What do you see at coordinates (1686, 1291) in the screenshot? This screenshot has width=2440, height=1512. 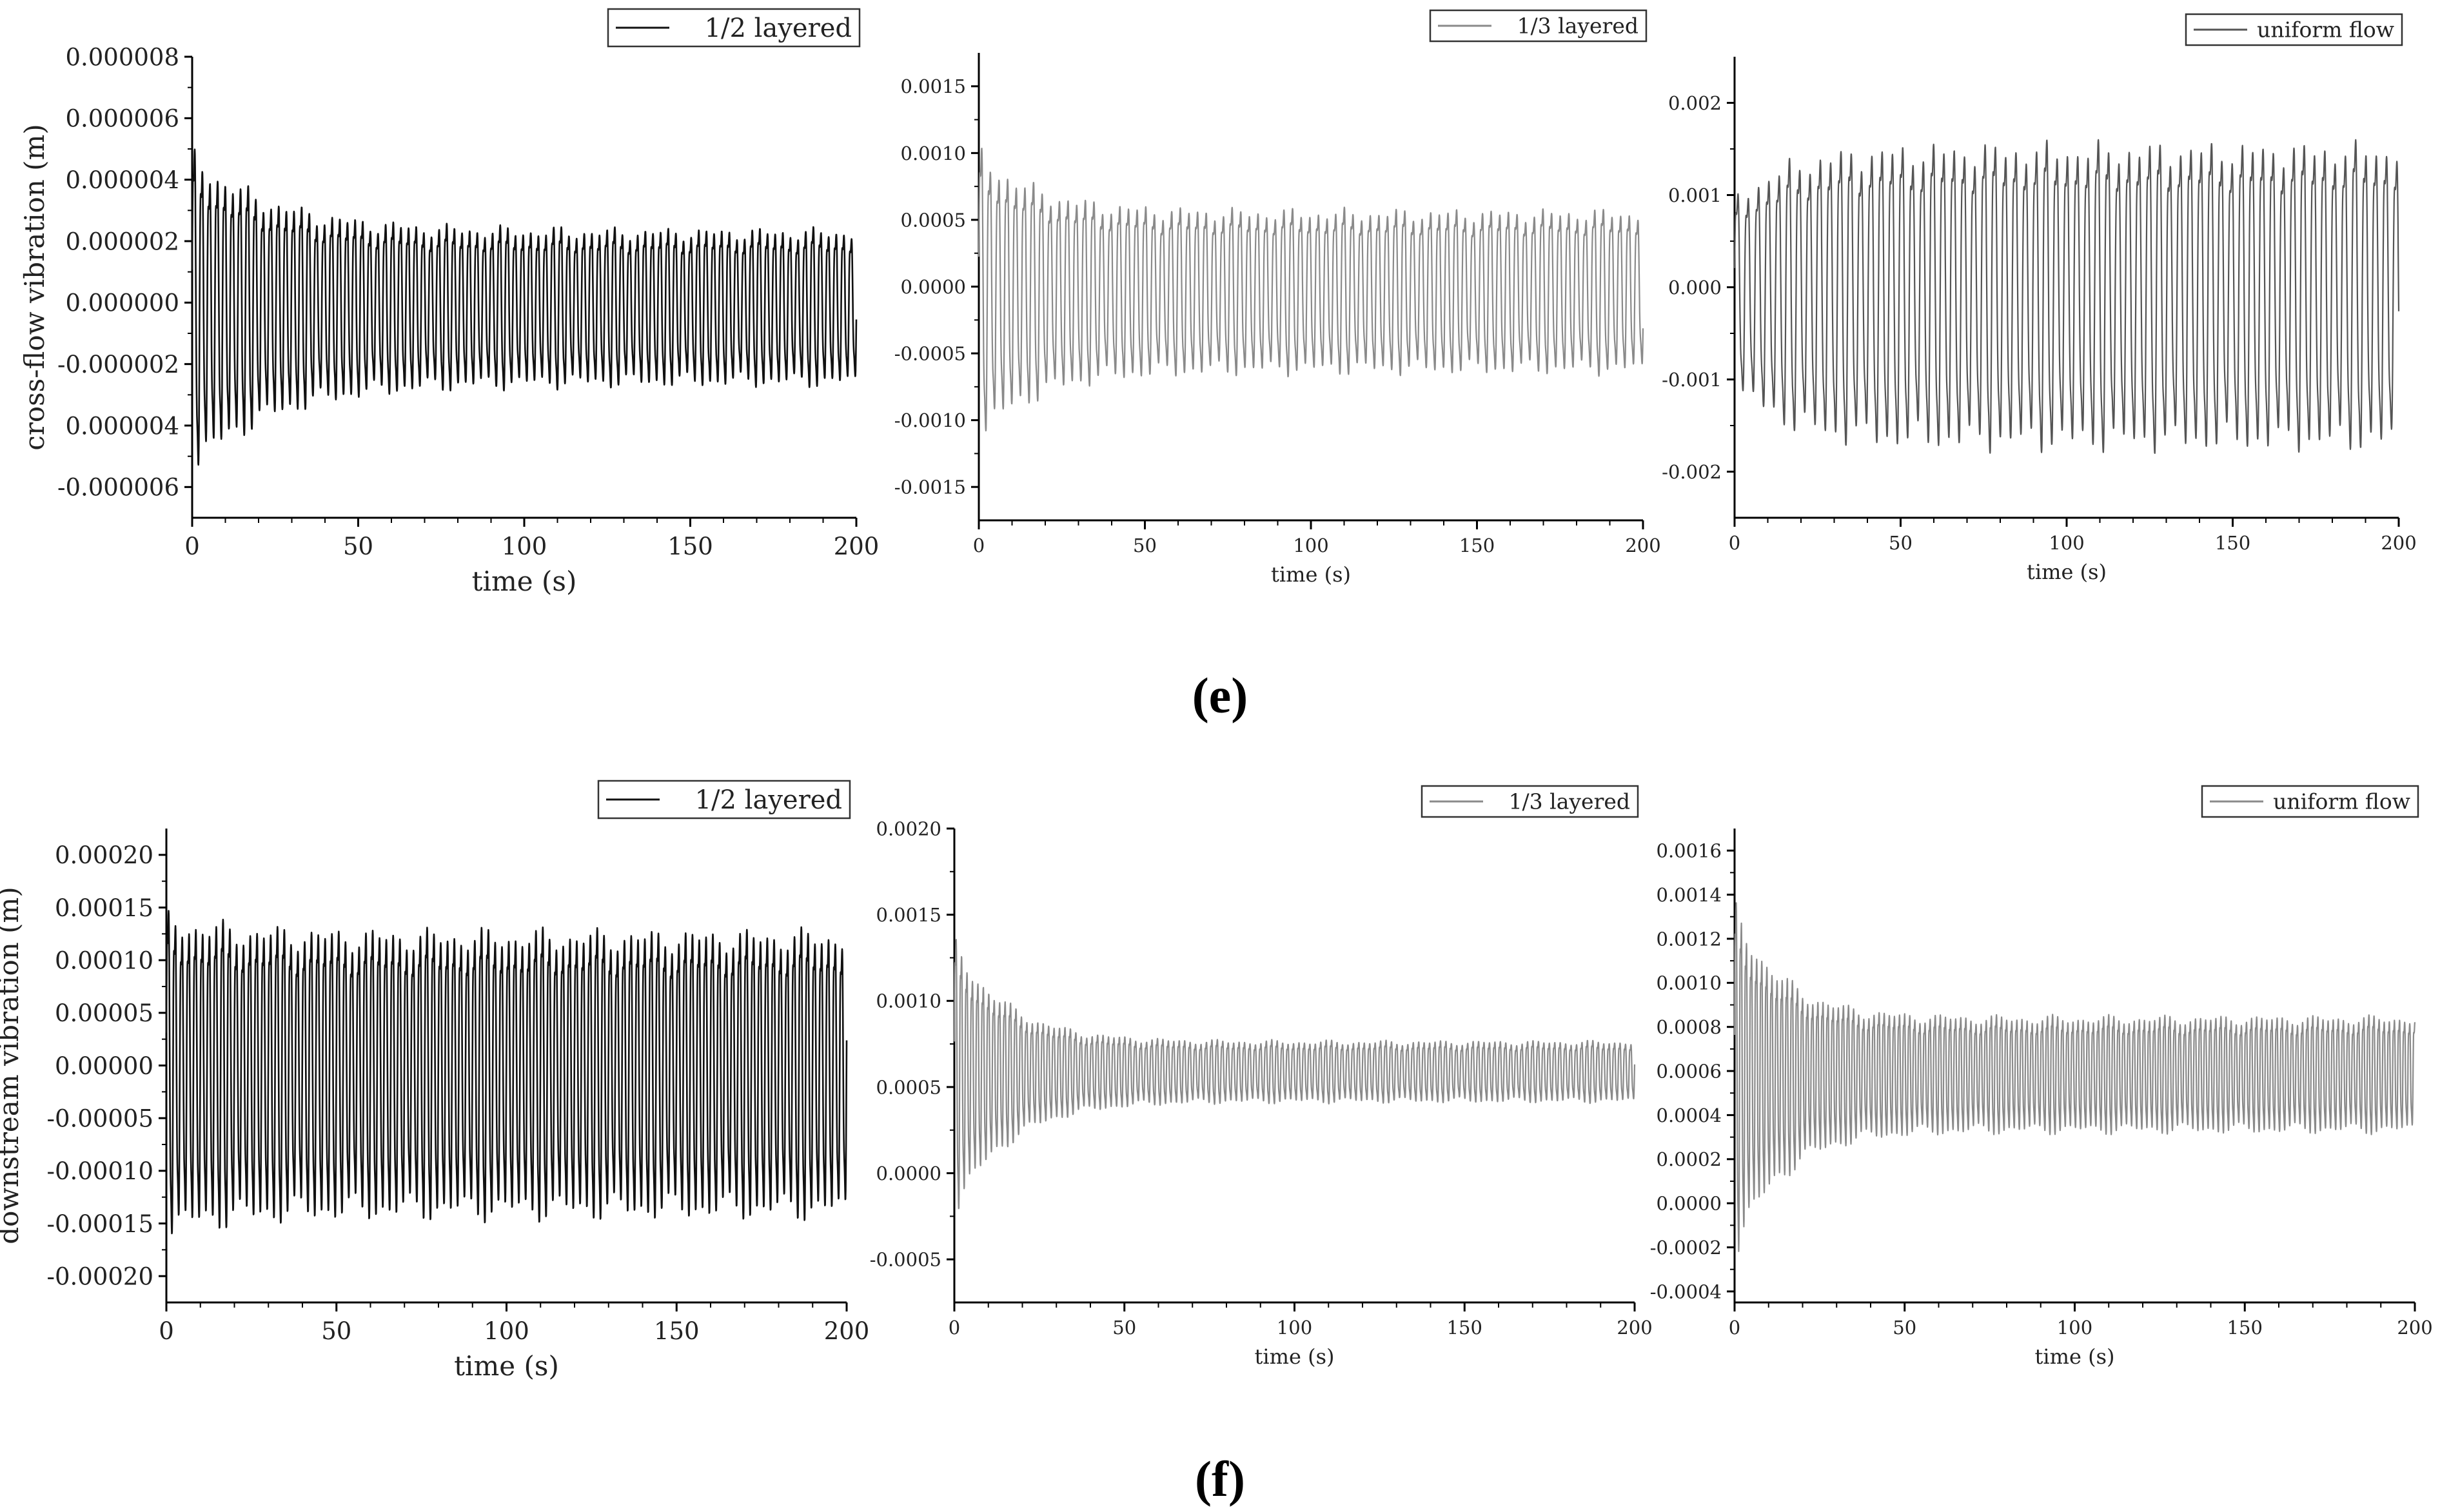 I see `y-tick-label: -0.0004` at bounding box center [1686, 1291].